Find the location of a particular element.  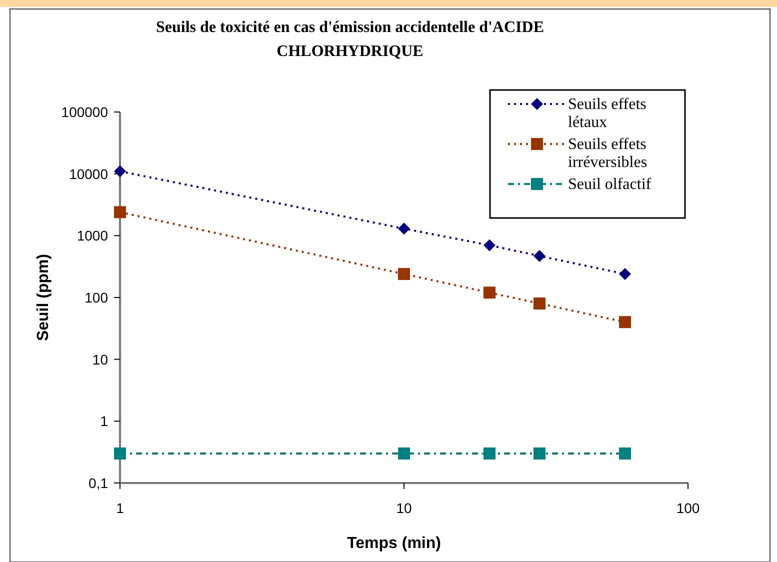

y-tick-label: 100 is located at coordinates (96, 298).